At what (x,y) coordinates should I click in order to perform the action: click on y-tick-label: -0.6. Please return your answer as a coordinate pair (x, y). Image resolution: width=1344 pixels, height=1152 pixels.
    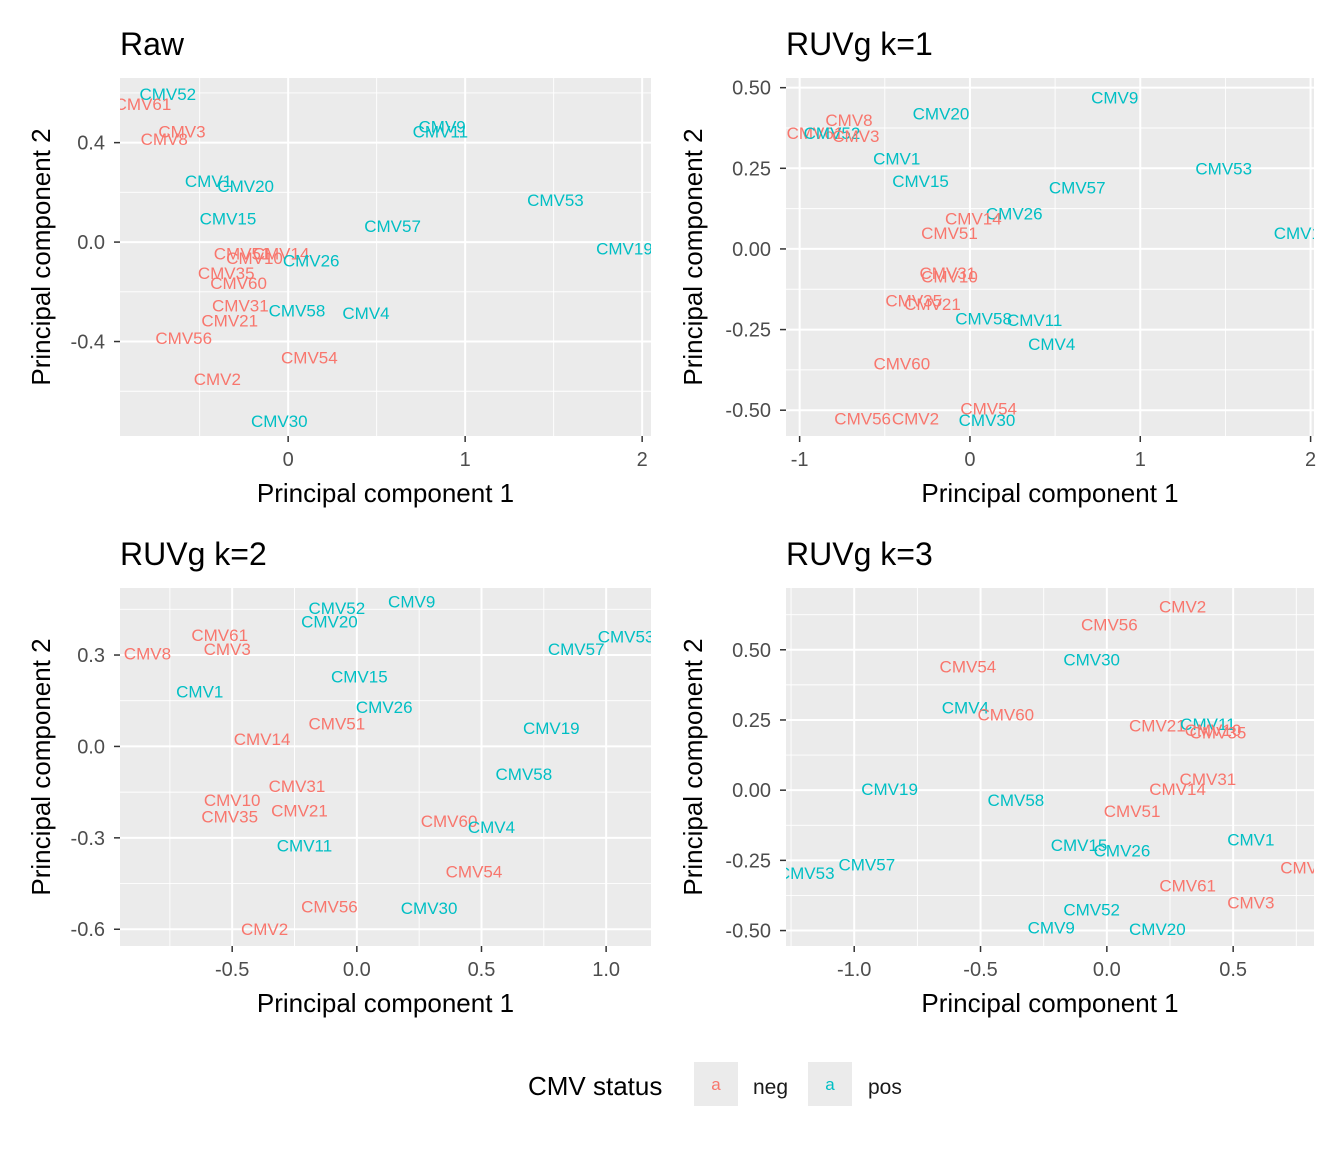
    Looking at the image, I should click on (88, 930).